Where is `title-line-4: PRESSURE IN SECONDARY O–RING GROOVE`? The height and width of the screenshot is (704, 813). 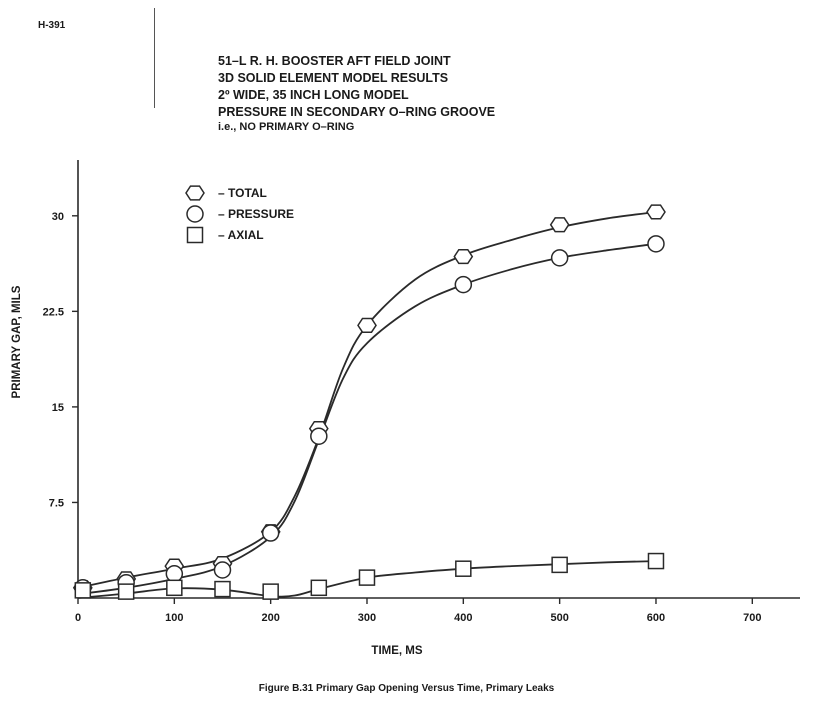 title-line-4: PRESSURE IN SECONDARY O–RING GROOVE is located at coordinates (357, 112).